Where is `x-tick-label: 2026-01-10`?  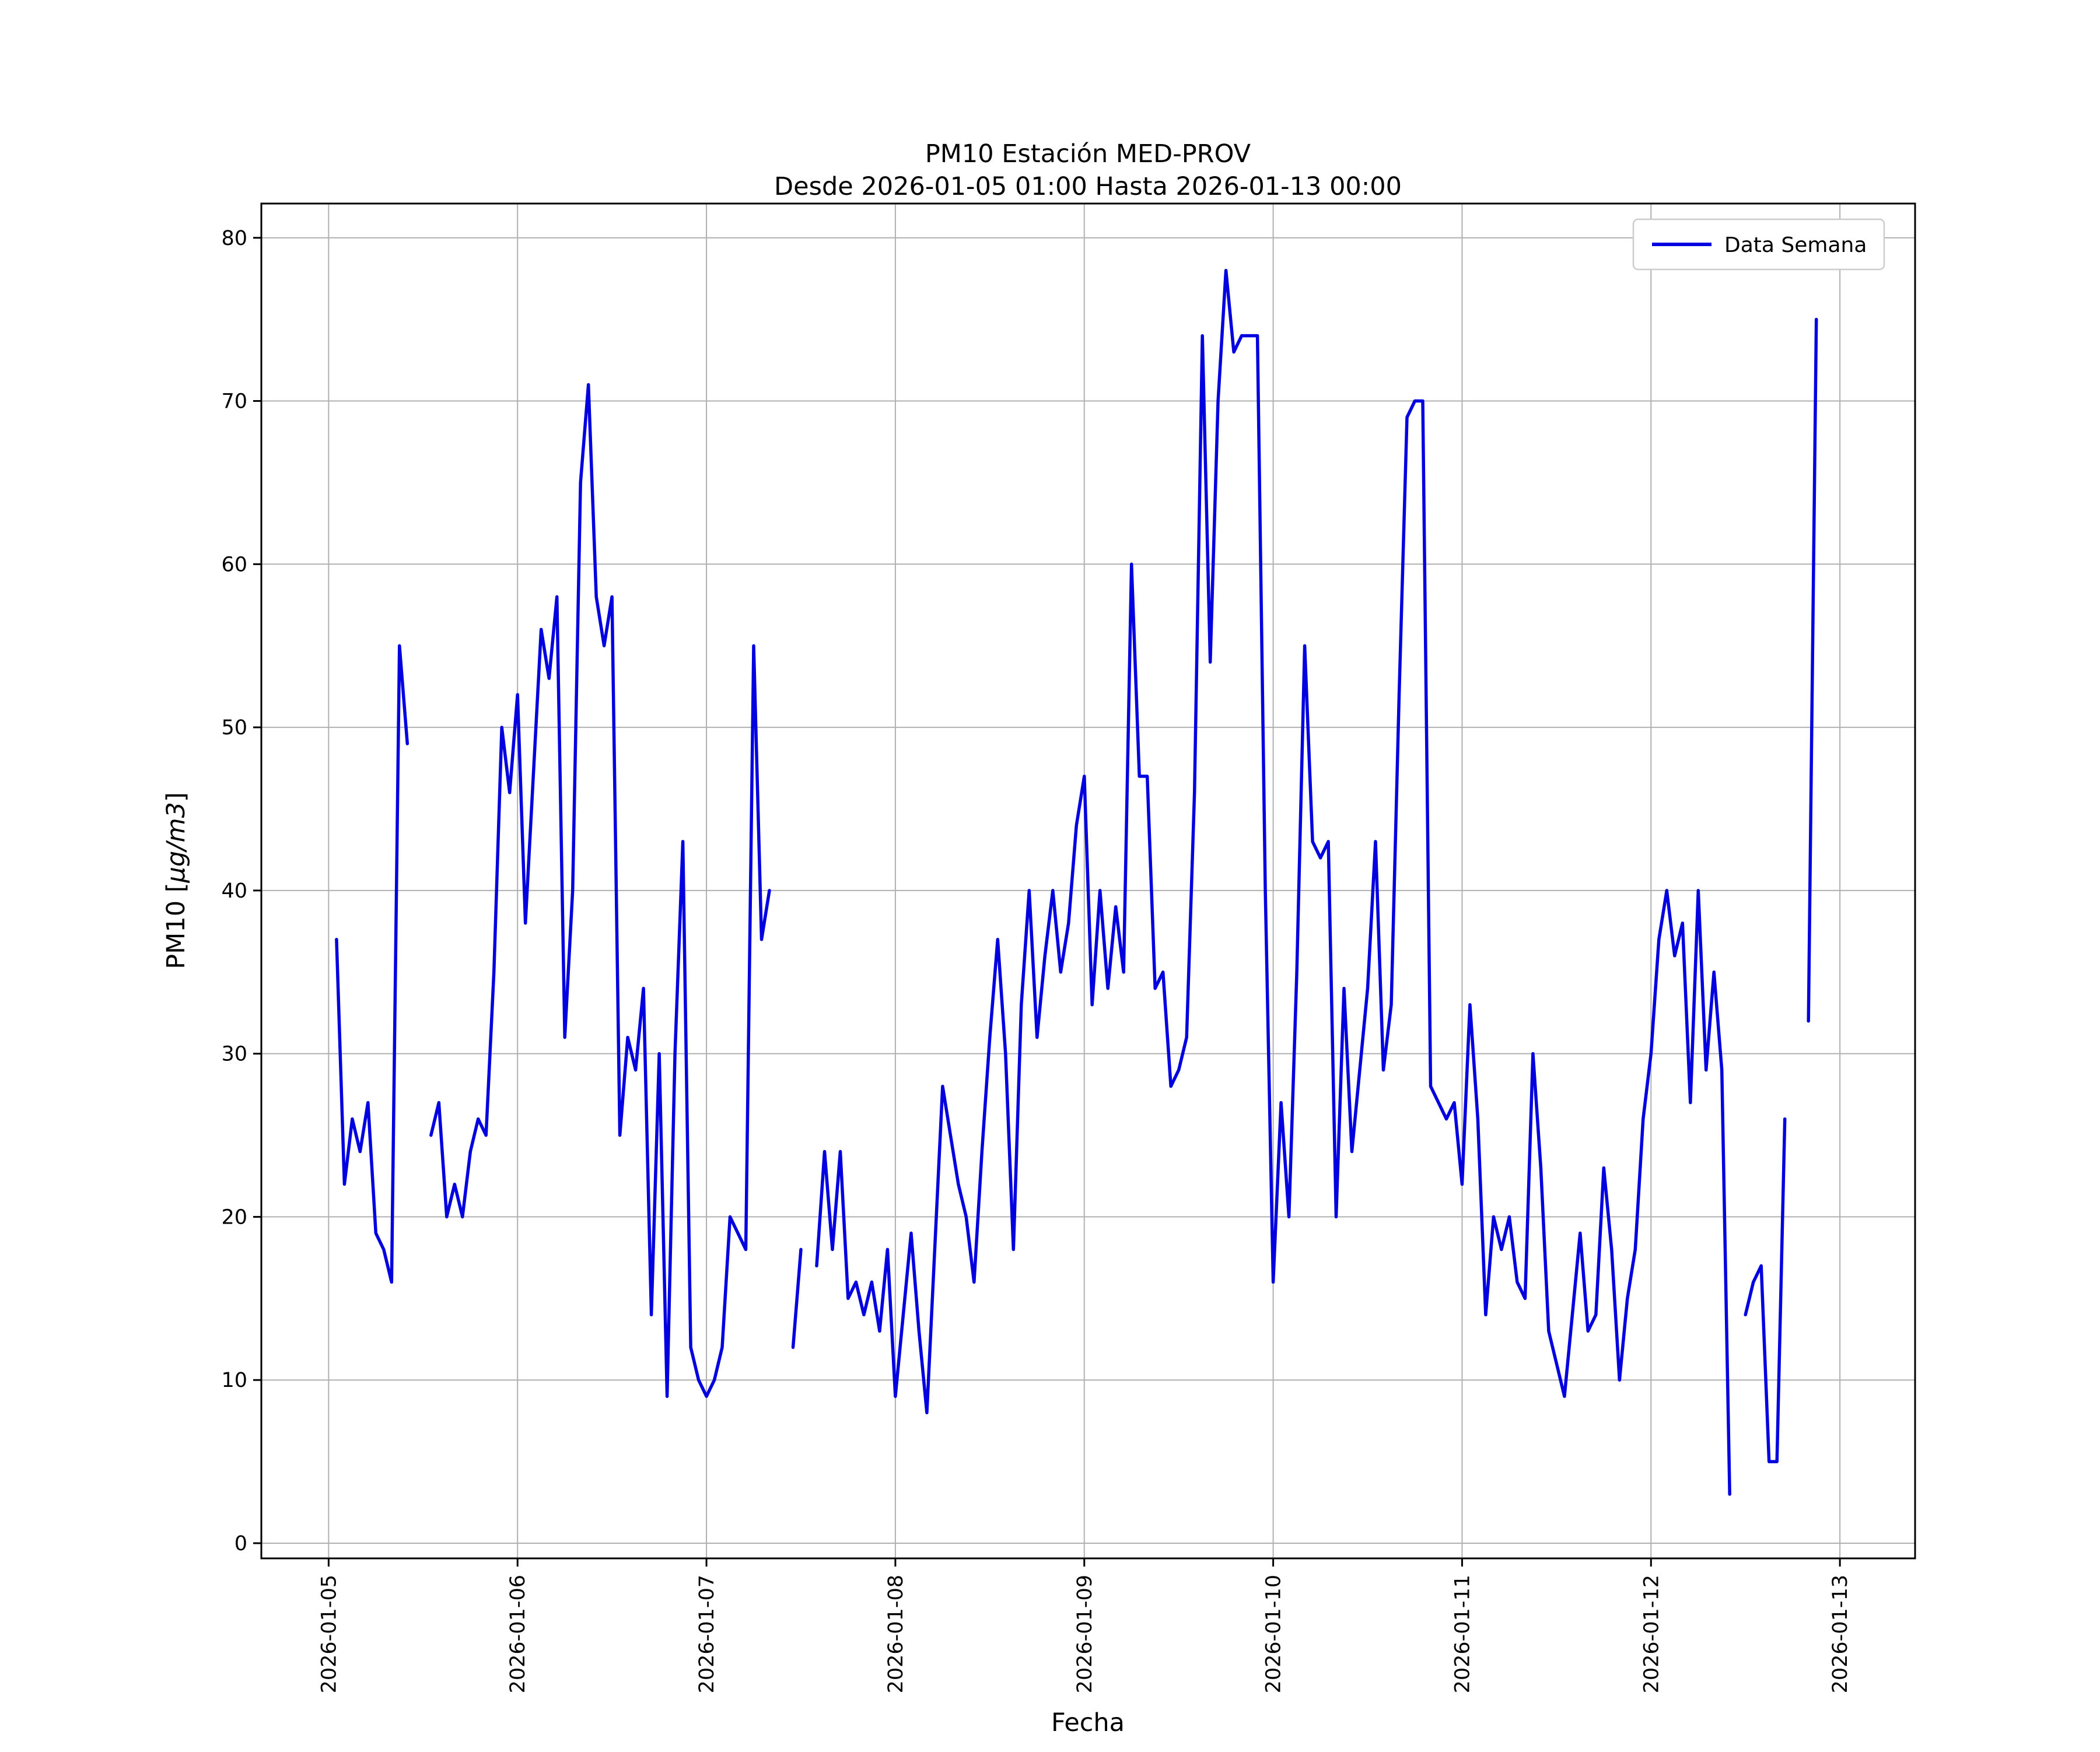
x-tick-label: 2026-01-10 is located at coordinates (1274, 1634).